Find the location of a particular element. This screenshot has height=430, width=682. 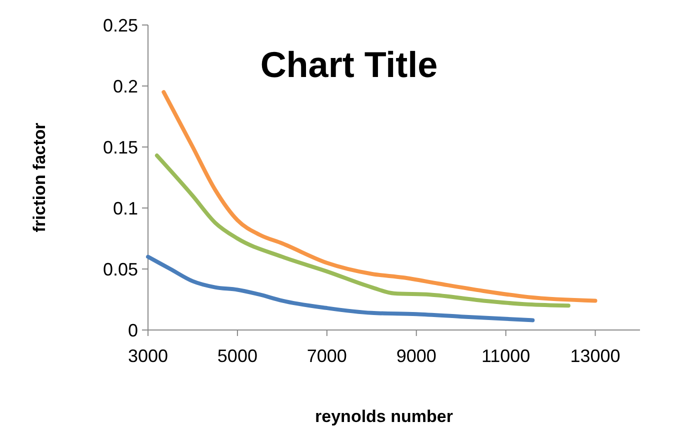

x-tick-label: 3000 is located at coordinates (148, 356).